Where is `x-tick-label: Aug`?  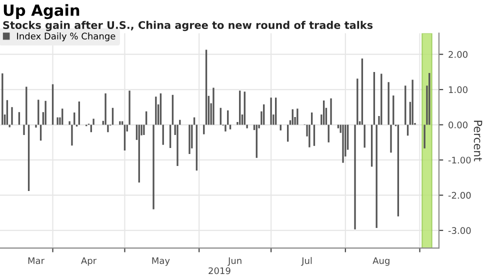 x-tick-label: Aug is located at coordinates (381, 261).